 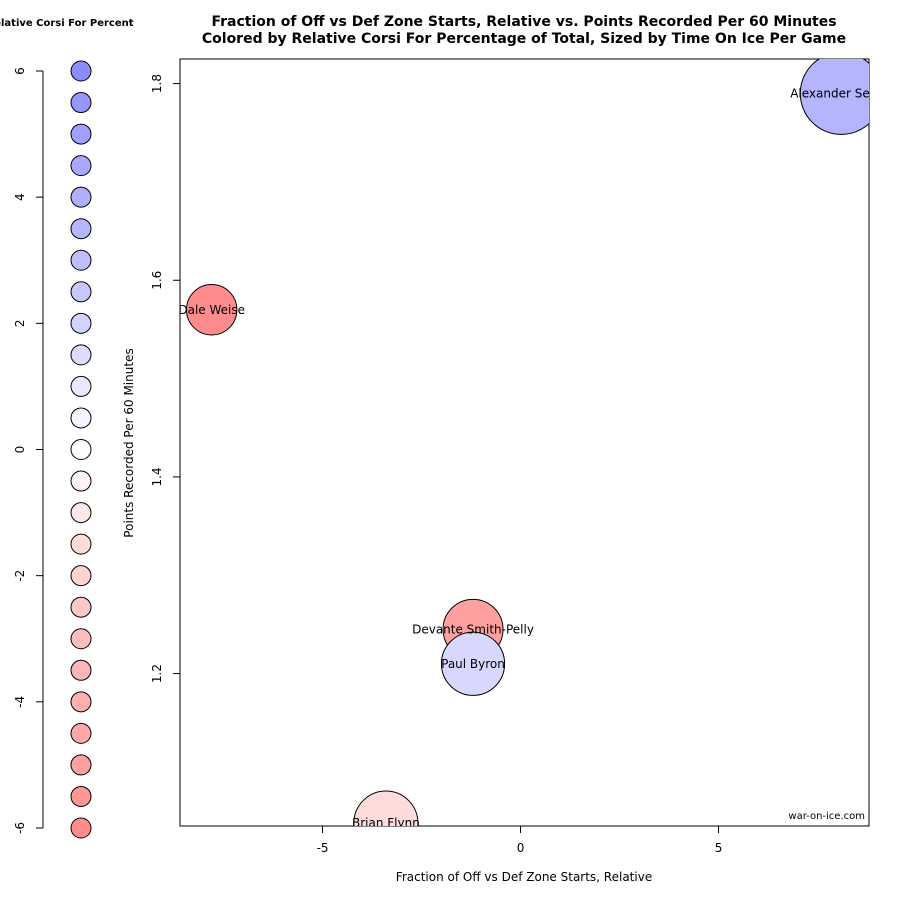 What do you see at coordinates (20, 71) in the screenshot?
I see `legend-tick-label: 6` at bounding box center [20, 71].